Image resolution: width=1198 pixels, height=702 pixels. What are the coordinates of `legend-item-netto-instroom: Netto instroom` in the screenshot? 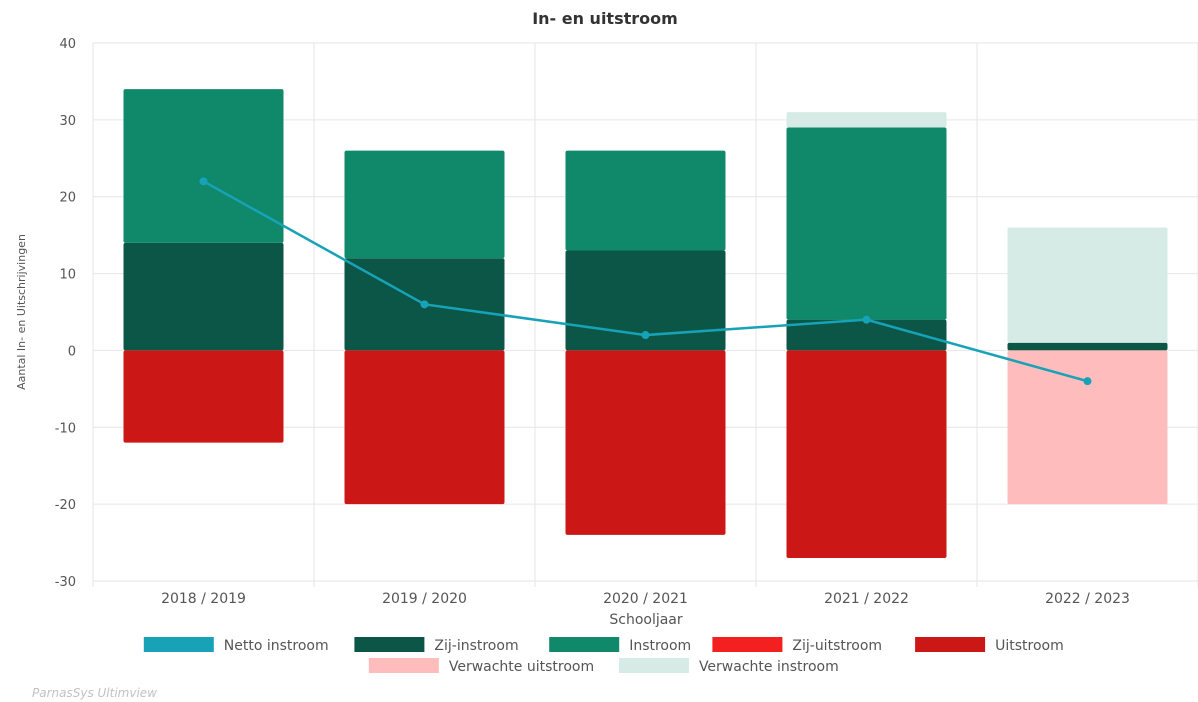 It's located at (236, 645).